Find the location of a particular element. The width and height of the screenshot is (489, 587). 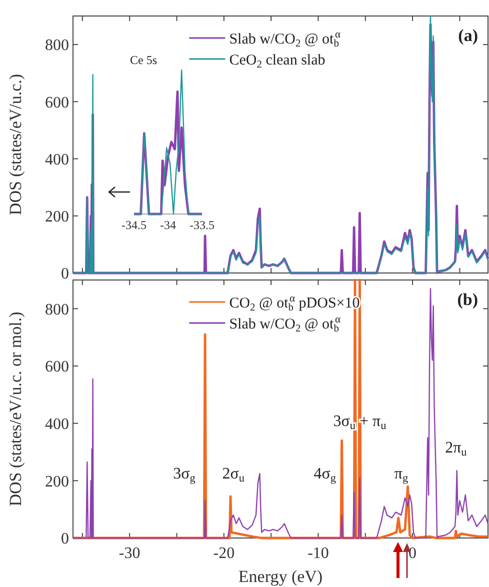

annotation: (a) is located at coordinates (468, 35).